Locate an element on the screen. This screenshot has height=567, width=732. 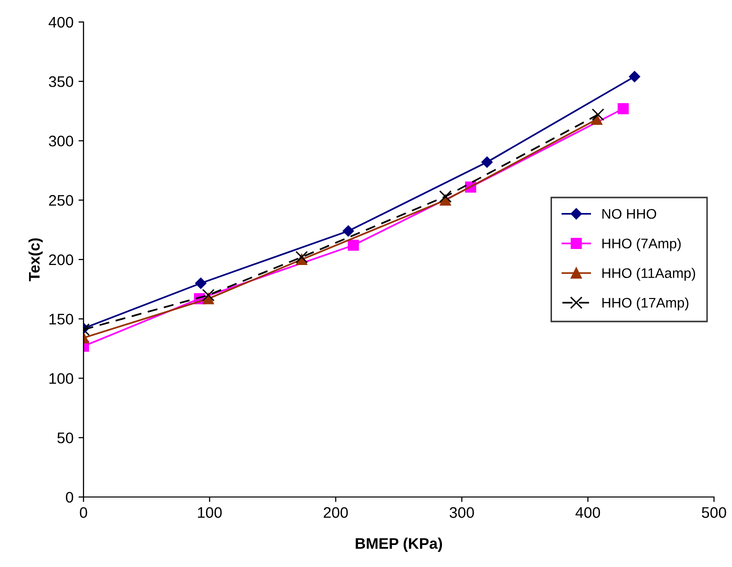
legend-label: NO HHO is located at coordinates (629, 213).